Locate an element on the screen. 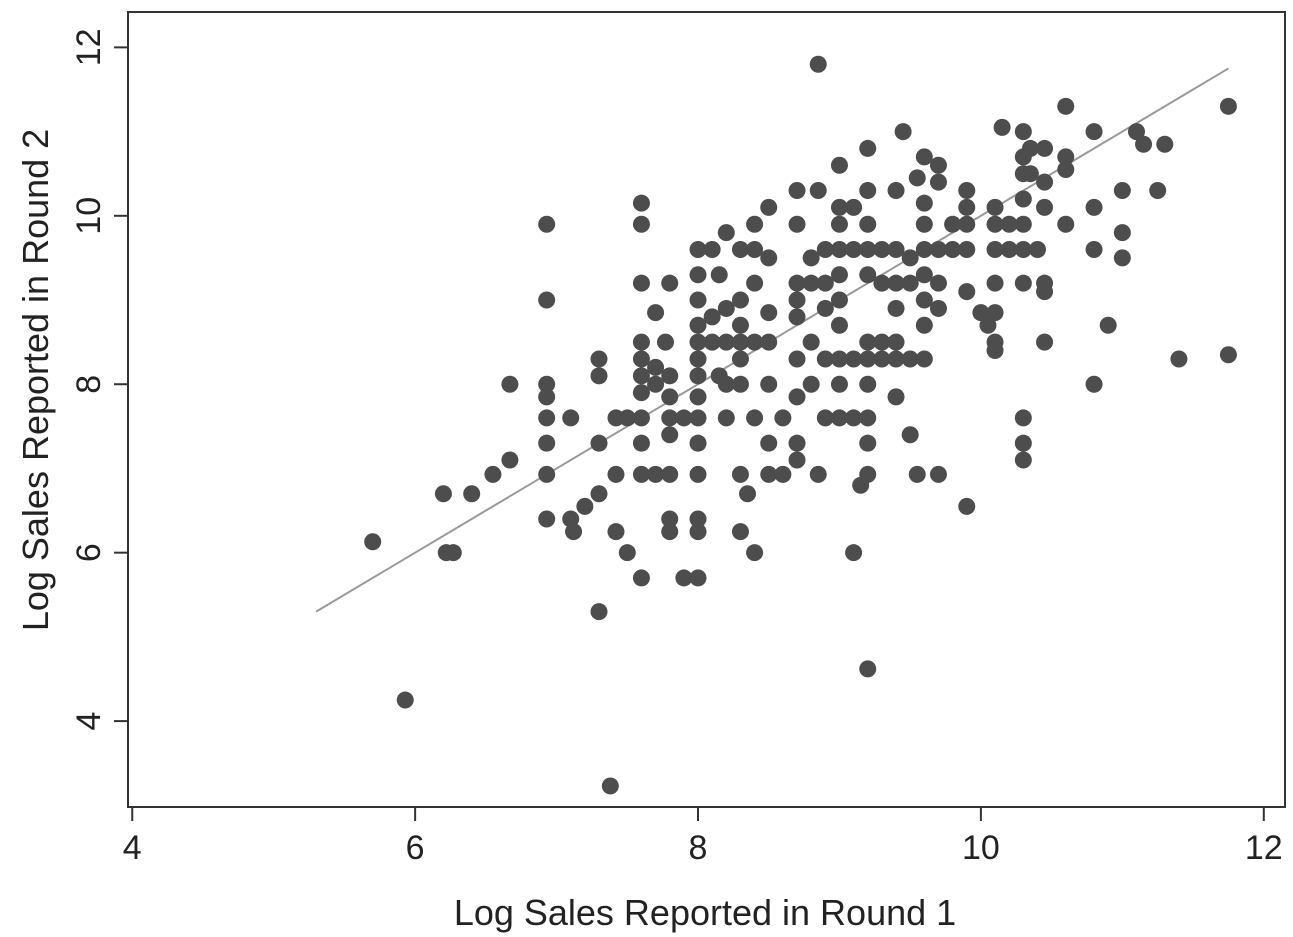 The image size is (1293, 937). x-tick-label: 6 is located at coordinates (415, 848).